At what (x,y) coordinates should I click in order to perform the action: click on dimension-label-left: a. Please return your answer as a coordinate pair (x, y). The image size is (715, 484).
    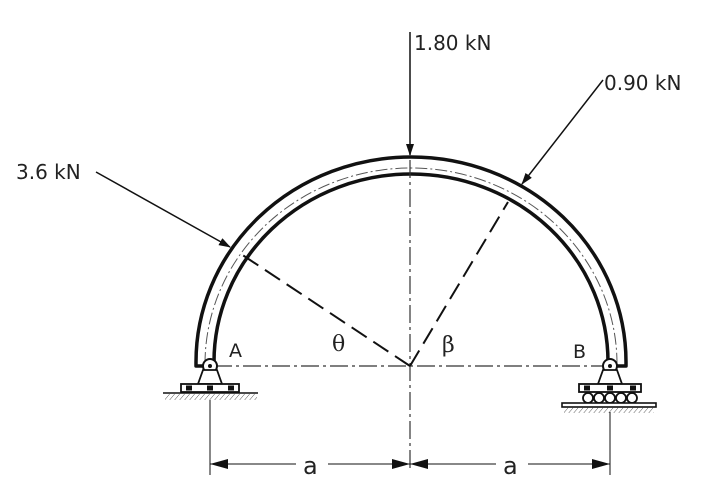
    Looking at the image, I should click on (310, 466).